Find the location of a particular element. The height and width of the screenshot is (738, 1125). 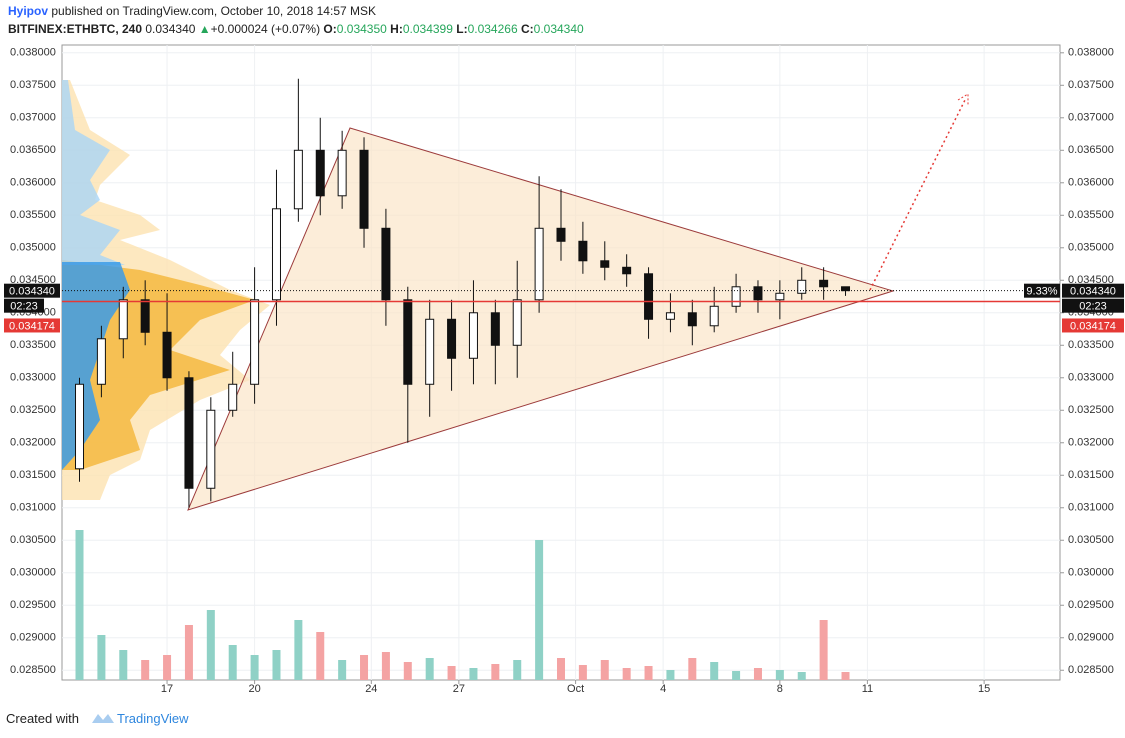

y-tick-label-left: 0.035500 is located at coordinates (33, 215).